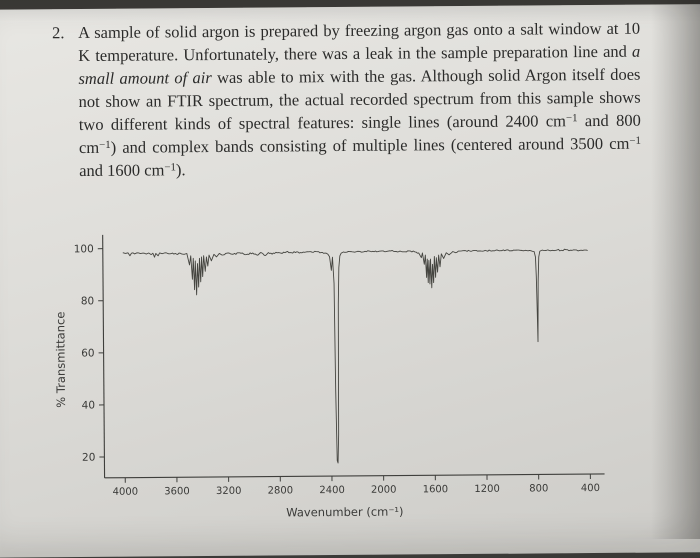  I want to click on x-tick-label: 2800, so click(281, 490).